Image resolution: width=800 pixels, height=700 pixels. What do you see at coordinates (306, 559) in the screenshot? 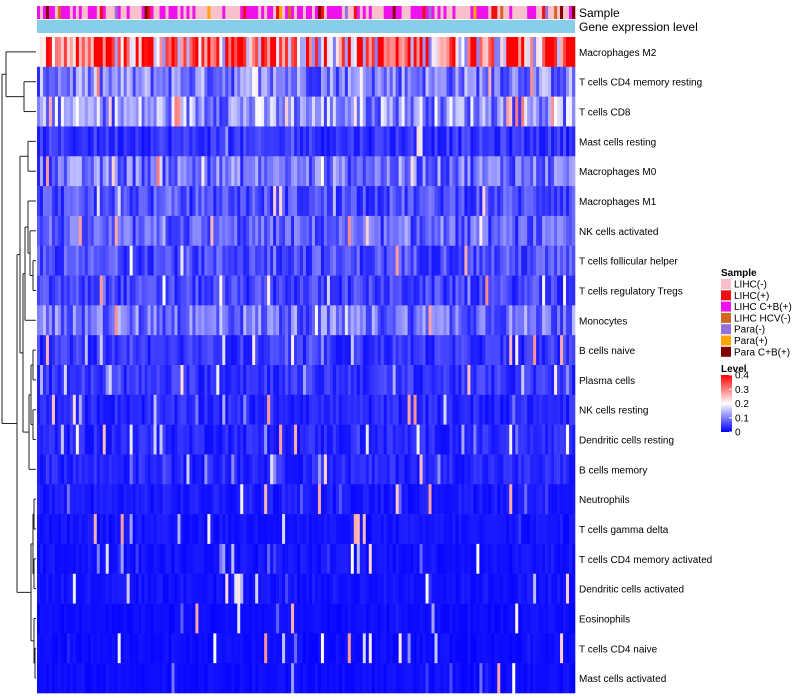
I see `heatmap-row` at bounding box center [306, 559].